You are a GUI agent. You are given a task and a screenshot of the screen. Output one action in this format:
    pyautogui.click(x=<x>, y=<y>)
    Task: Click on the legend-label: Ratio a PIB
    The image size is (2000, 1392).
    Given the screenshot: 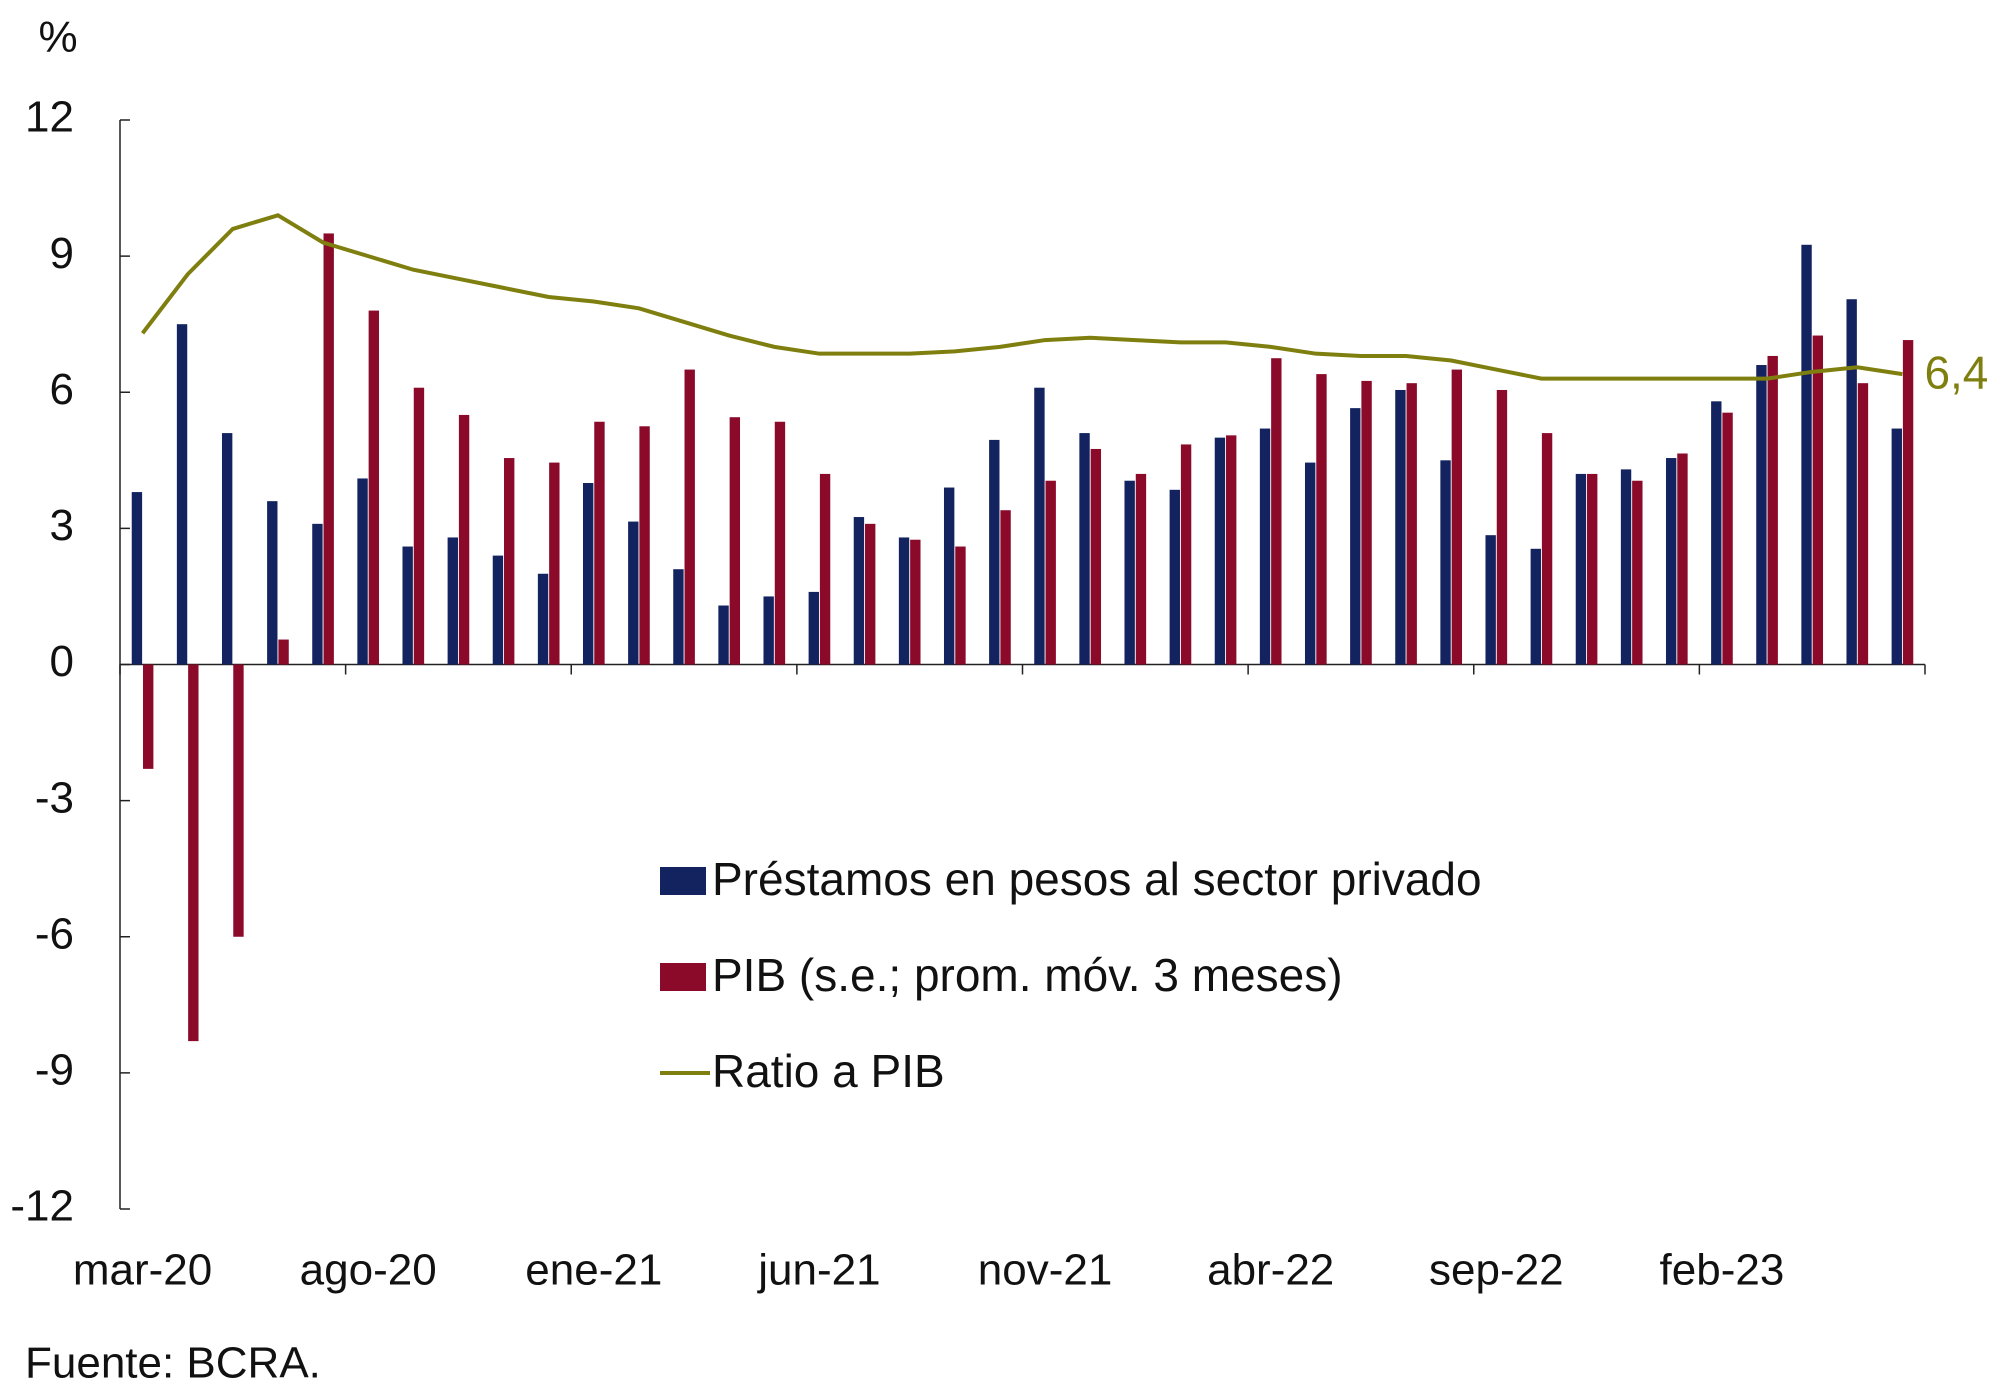 What is the action you would take?
    pyautogui.click(x=828, y=1071)
    